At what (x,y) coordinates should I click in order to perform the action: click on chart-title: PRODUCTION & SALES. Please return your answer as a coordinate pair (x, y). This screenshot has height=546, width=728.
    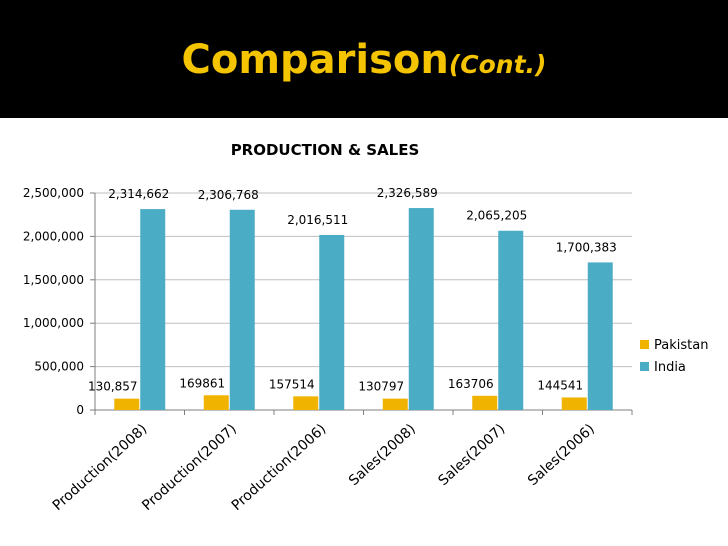
    Looking at the image, I should click on (325, 150).